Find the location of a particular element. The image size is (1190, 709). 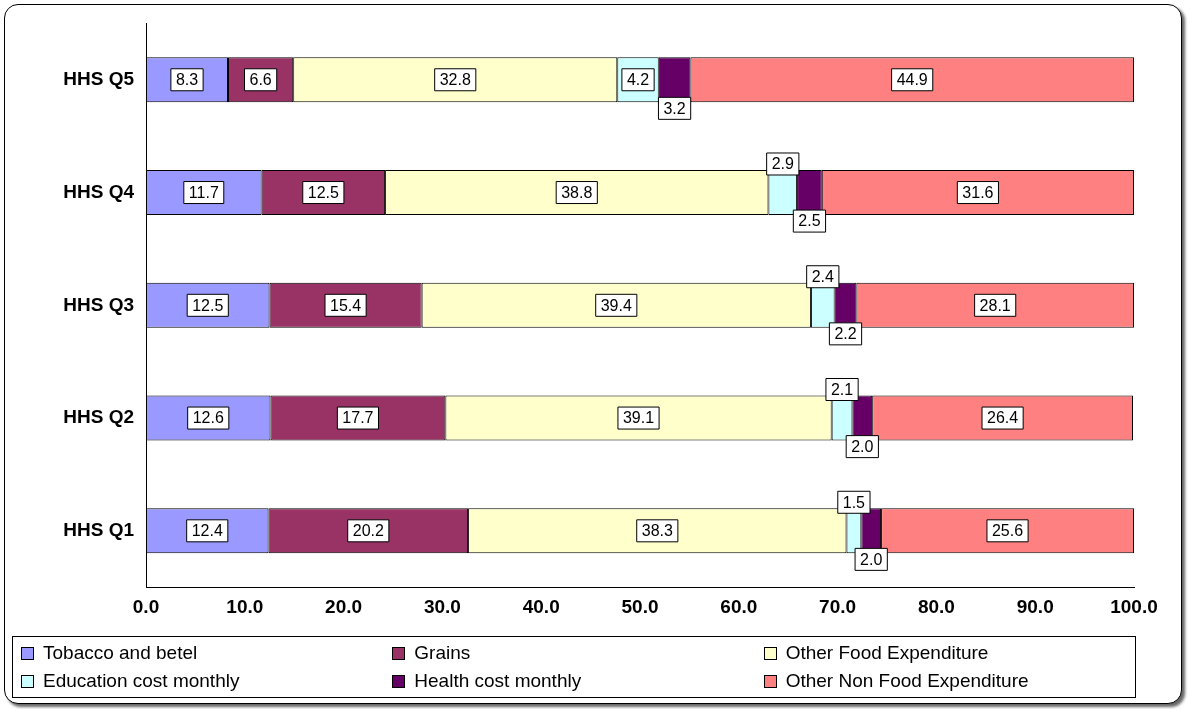

data-label: 2.5 is located at coordinates (809, 221).